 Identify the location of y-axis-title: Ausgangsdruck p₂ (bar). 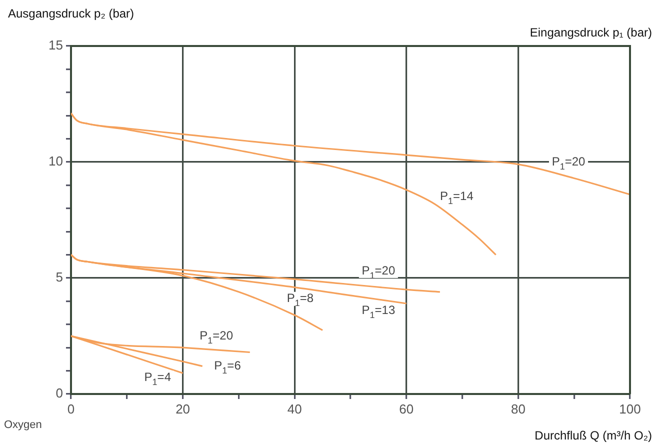
(71, 13).